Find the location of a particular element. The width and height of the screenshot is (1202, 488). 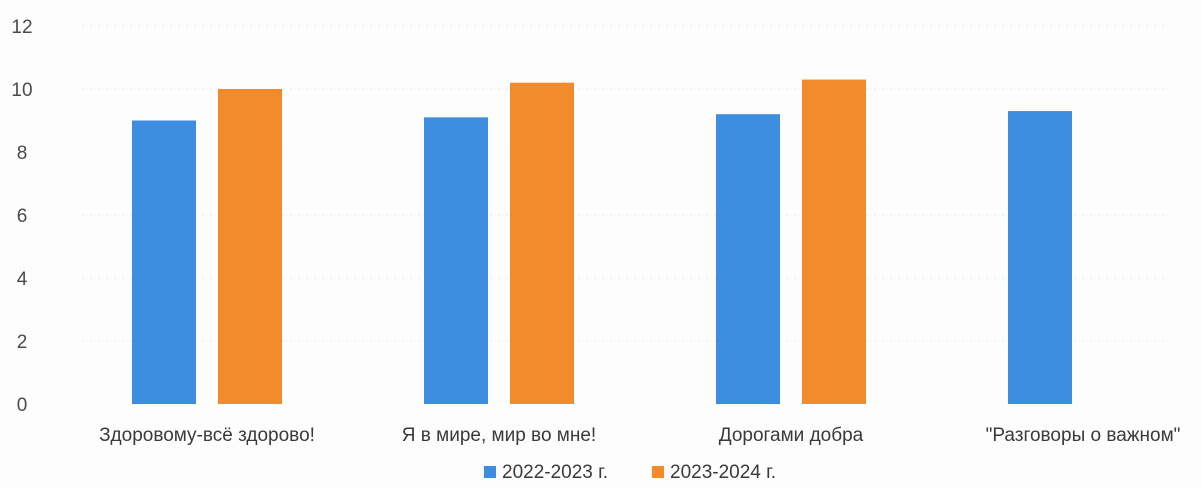

bar-series2-cat2 is located at coordinates (542, 243).